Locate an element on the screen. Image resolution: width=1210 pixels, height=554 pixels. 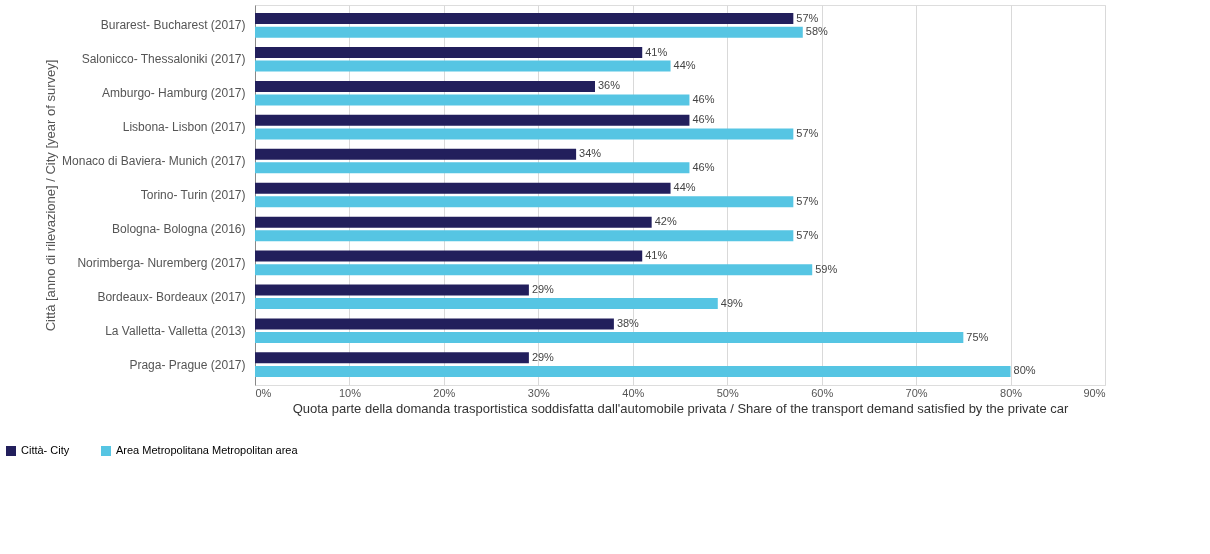
x-axis-title: Quota parte della domanda trasportistica soddisfatta dall'automobile privata / Share of the transport demand satisfied by the private car is located at coordinates (681, 408).